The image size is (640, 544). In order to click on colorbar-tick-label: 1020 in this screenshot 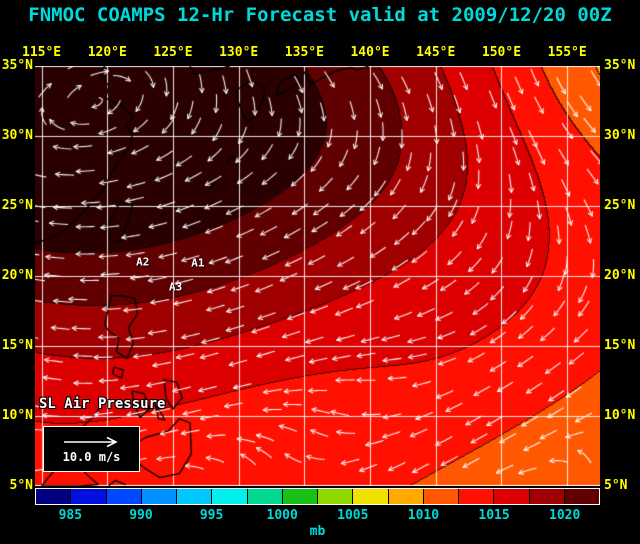, I will do `click(565, 515)`.